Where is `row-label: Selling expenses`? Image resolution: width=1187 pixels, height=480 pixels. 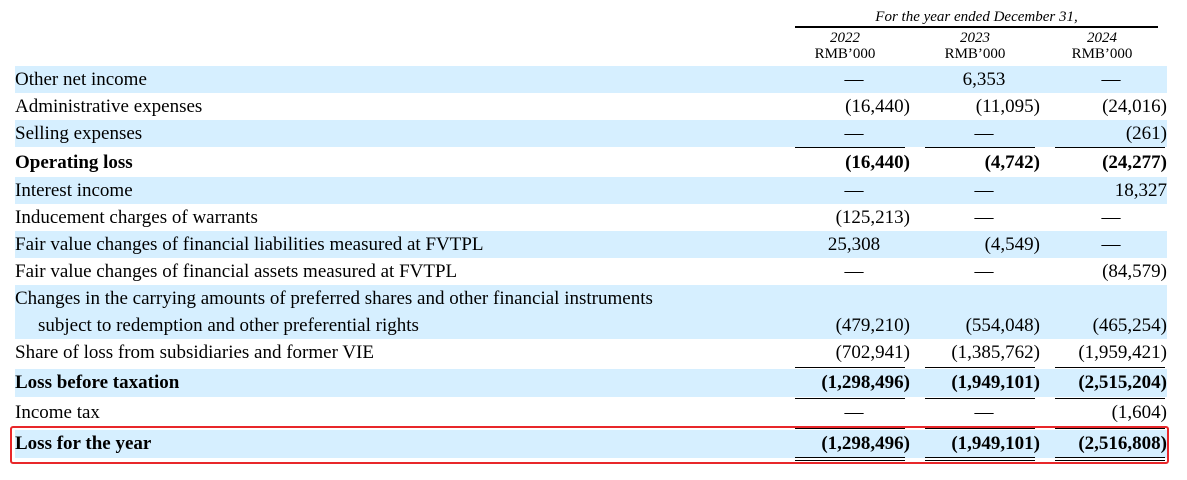
row-label: Selling expenses is located at coordinates (79, 133).